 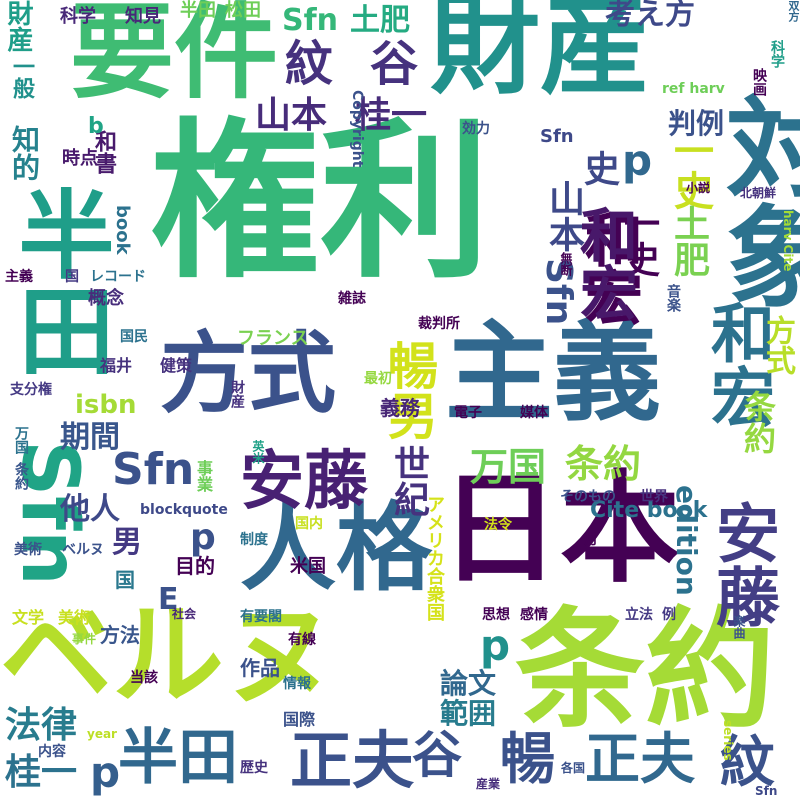 What do you see at coordinates (766, 791) in the screenshot?
I see `word-sfn-bottom: Sfn` at bounding box center [766, 791].